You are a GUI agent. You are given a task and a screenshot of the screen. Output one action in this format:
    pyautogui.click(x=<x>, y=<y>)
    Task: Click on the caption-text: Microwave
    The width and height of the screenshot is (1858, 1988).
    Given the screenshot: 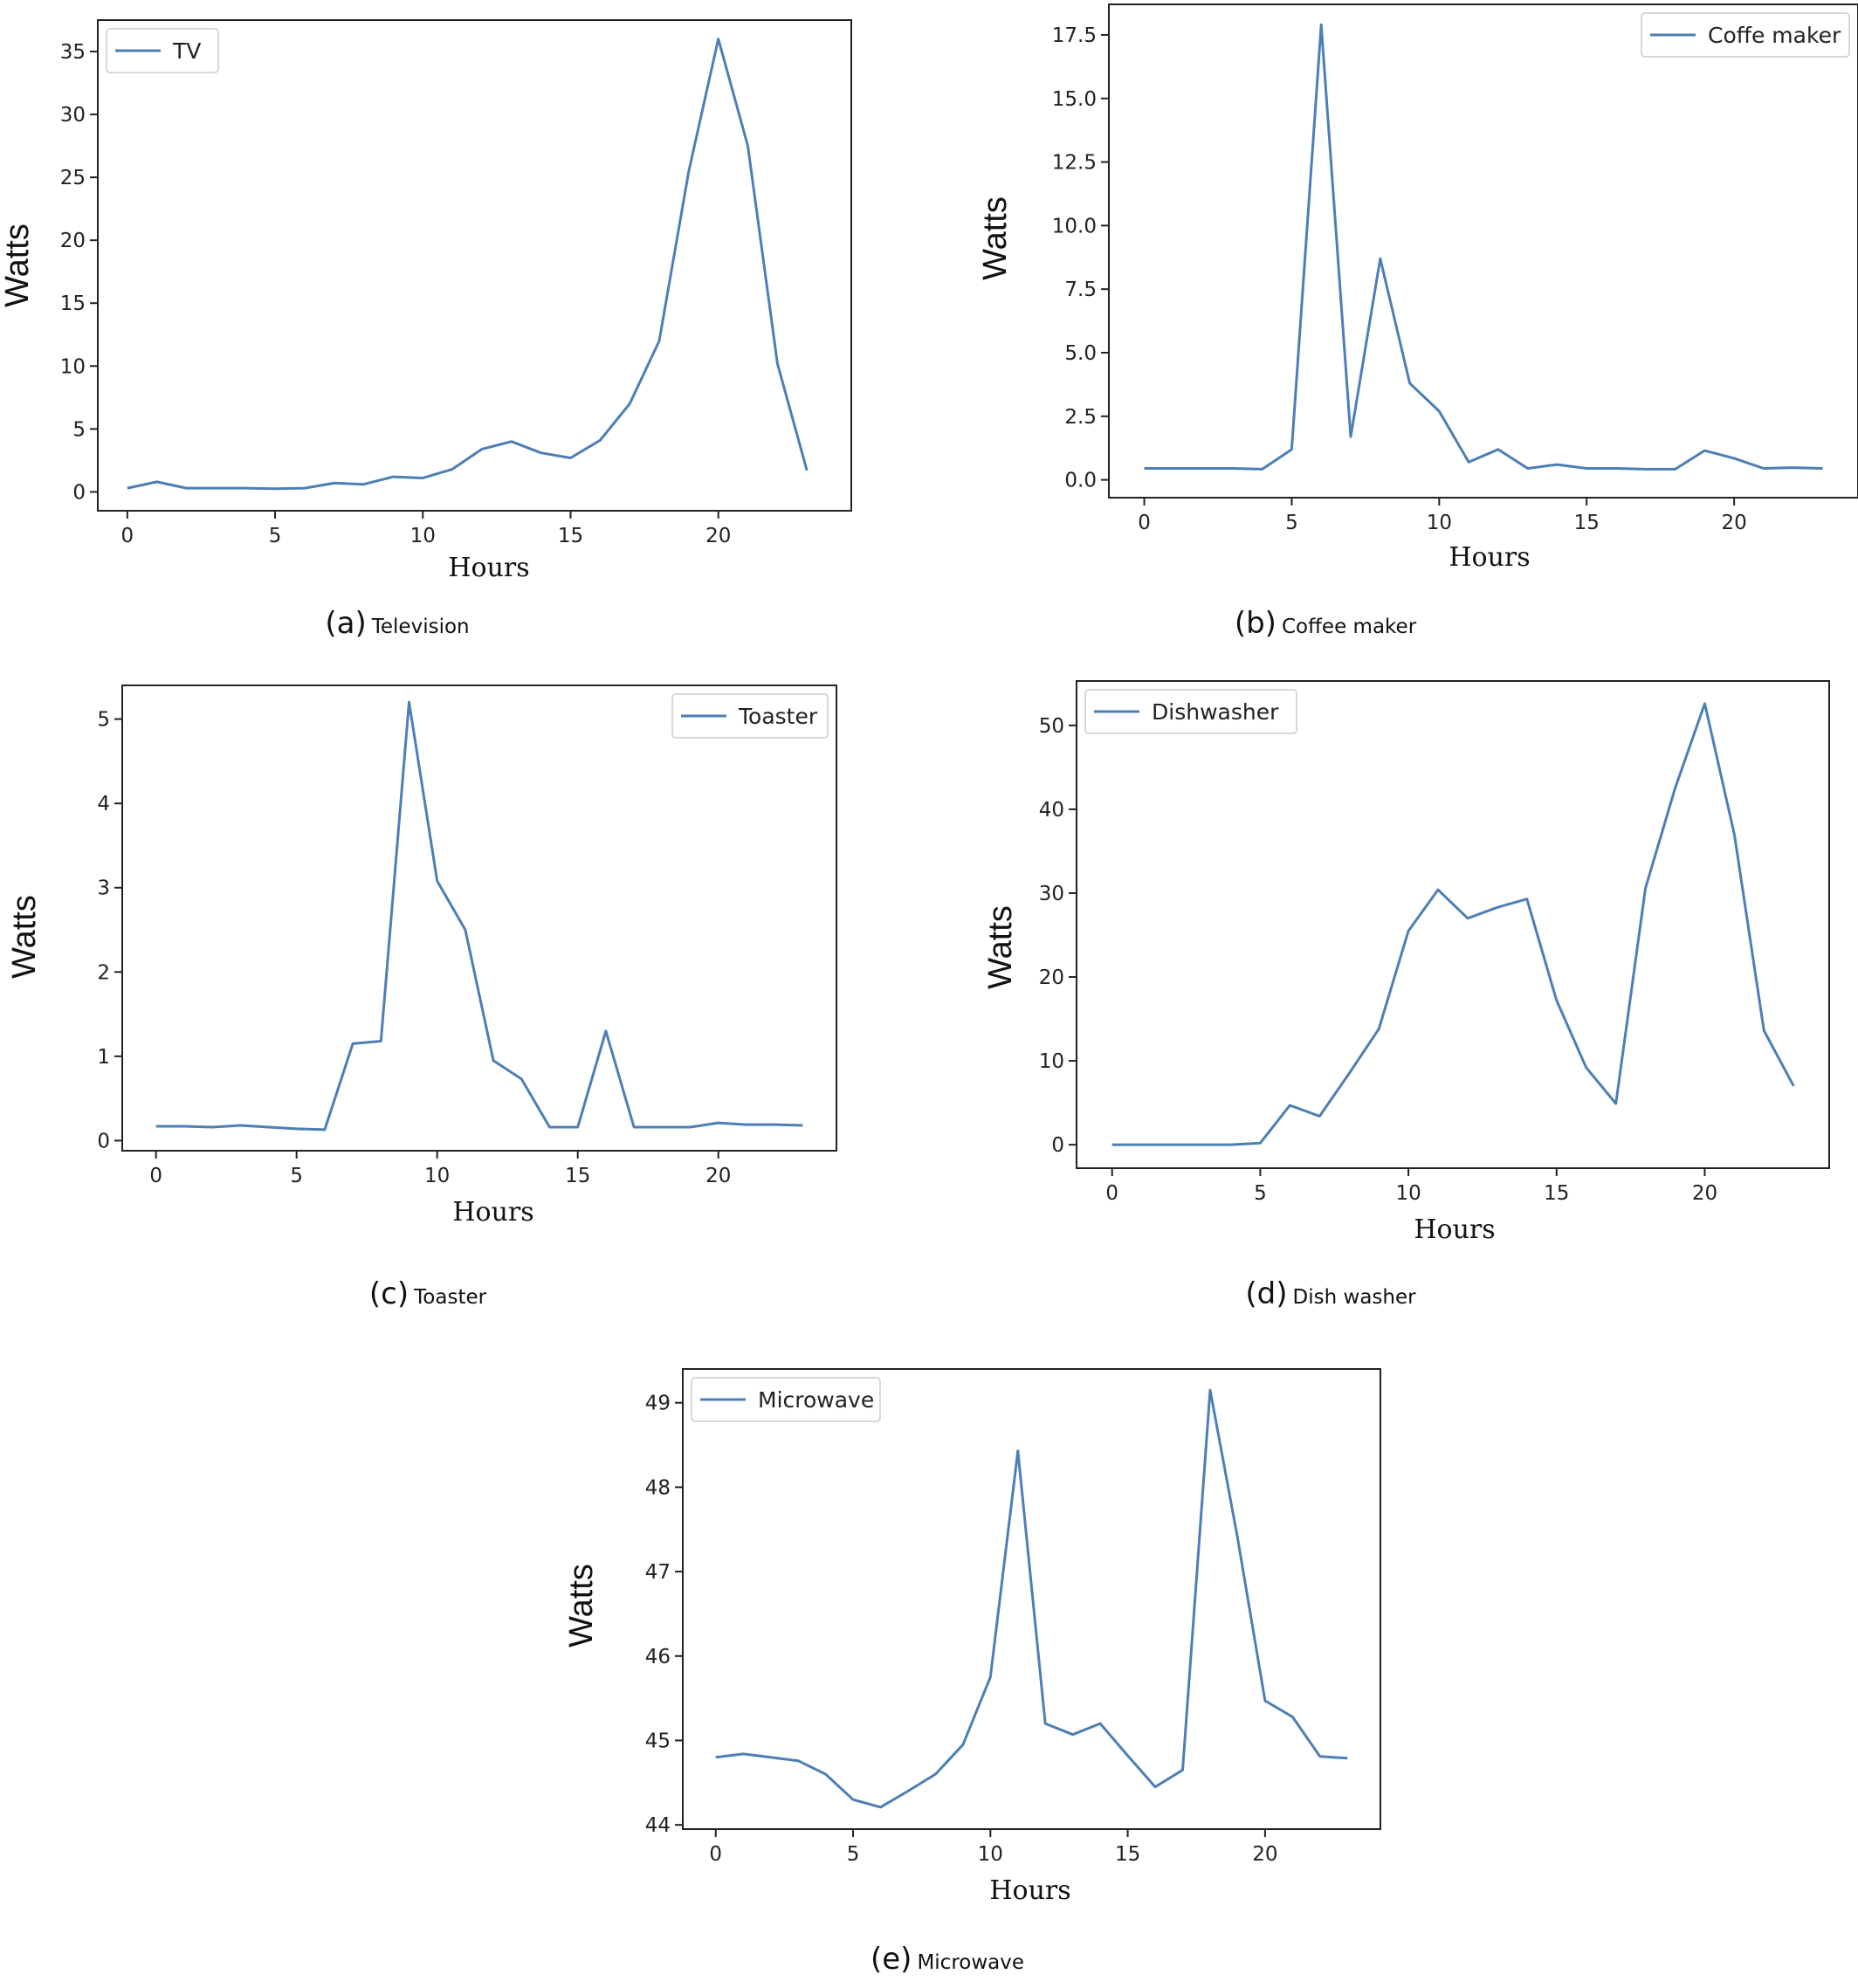 What is the action you would take?
    pyautogui.click(x=970, y=1962)
    